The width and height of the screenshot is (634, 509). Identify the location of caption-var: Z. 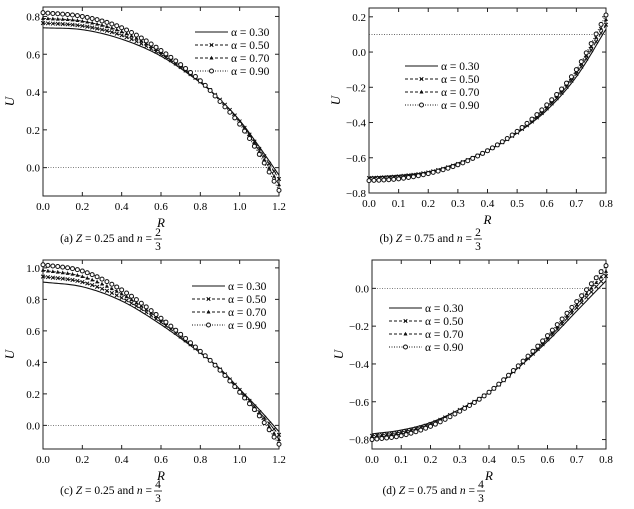
(402, 491).